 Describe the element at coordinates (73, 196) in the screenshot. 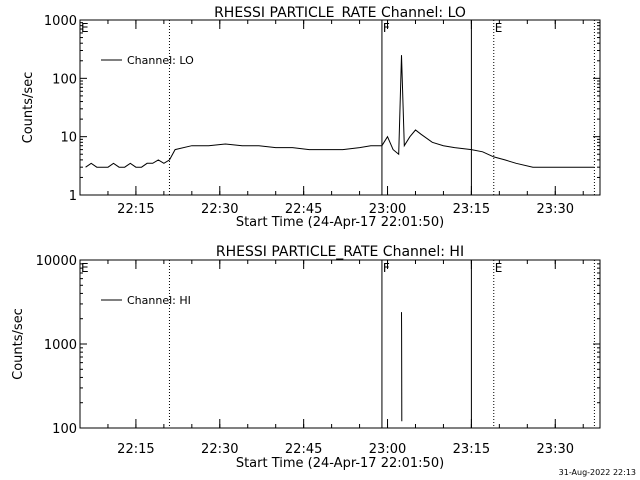

I see `y-tick-label: 1` at that location.